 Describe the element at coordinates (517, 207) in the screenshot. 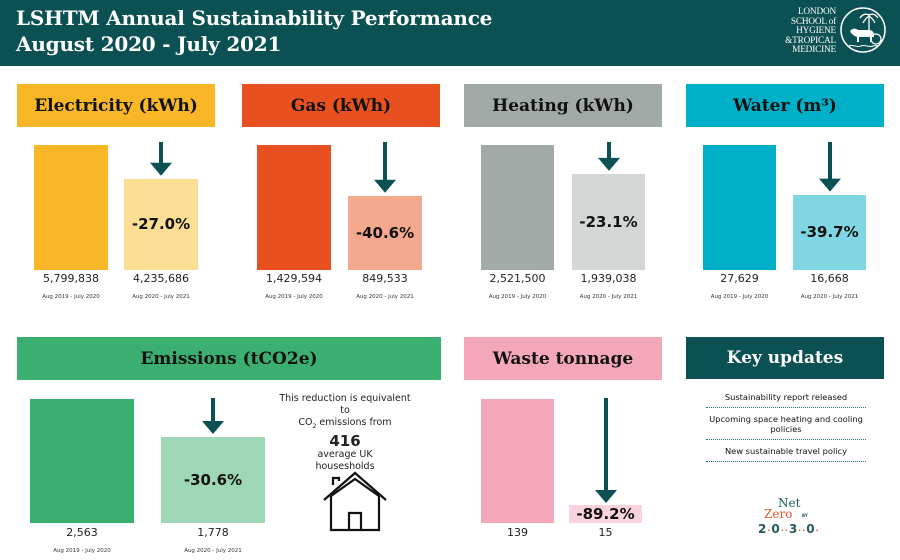

I see `heating-bar-previous` at that location.